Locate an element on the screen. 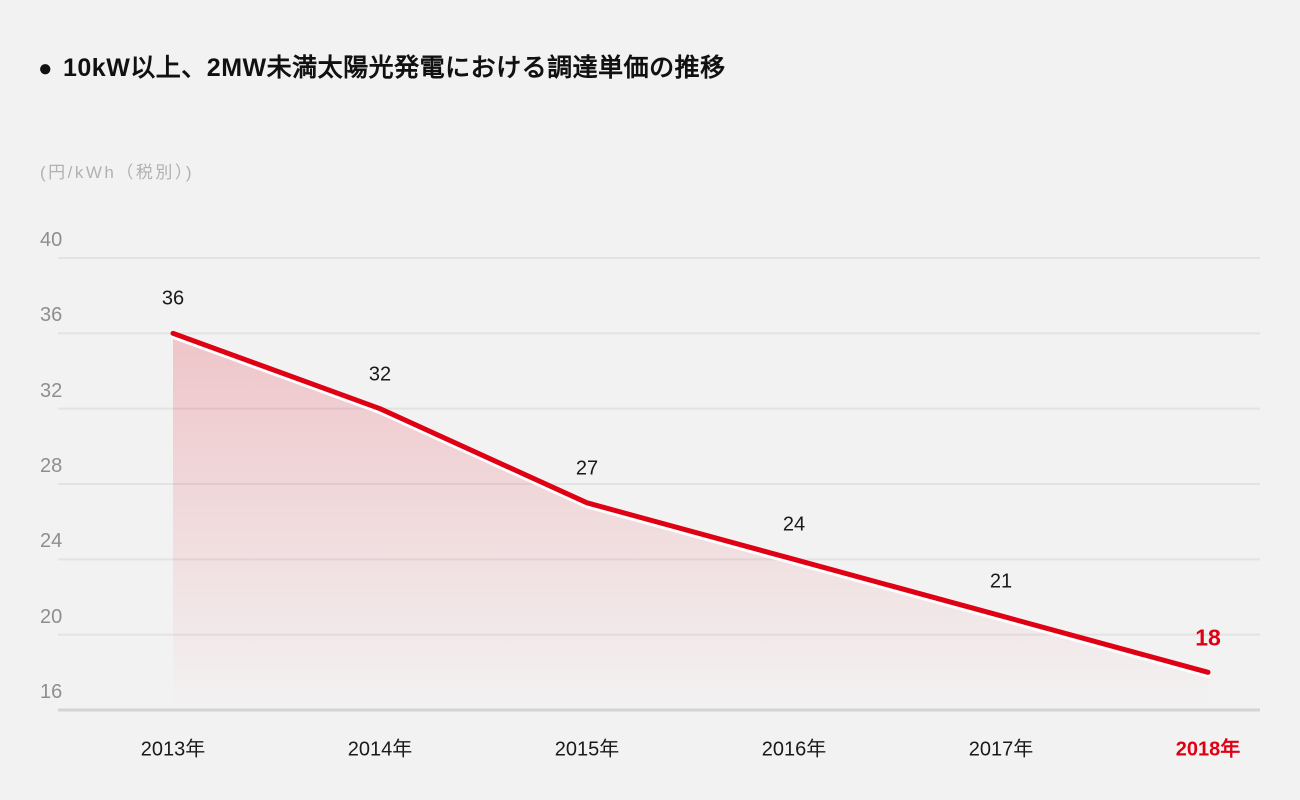 The width and height of the screenshot is (1300, 800). y-tick-label: 32 is located at coordinates (51, 390).